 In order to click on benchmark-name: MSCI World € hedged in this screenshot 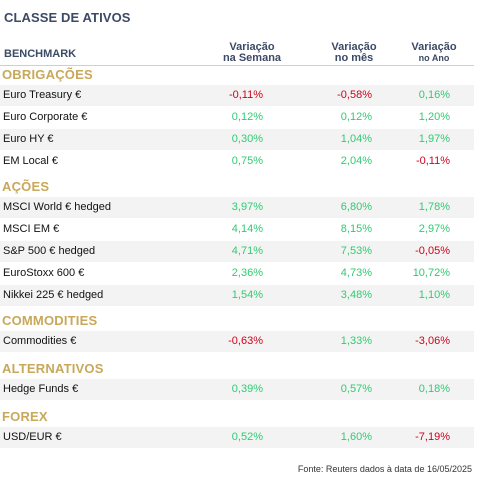, I will do `click(57, 207)`.